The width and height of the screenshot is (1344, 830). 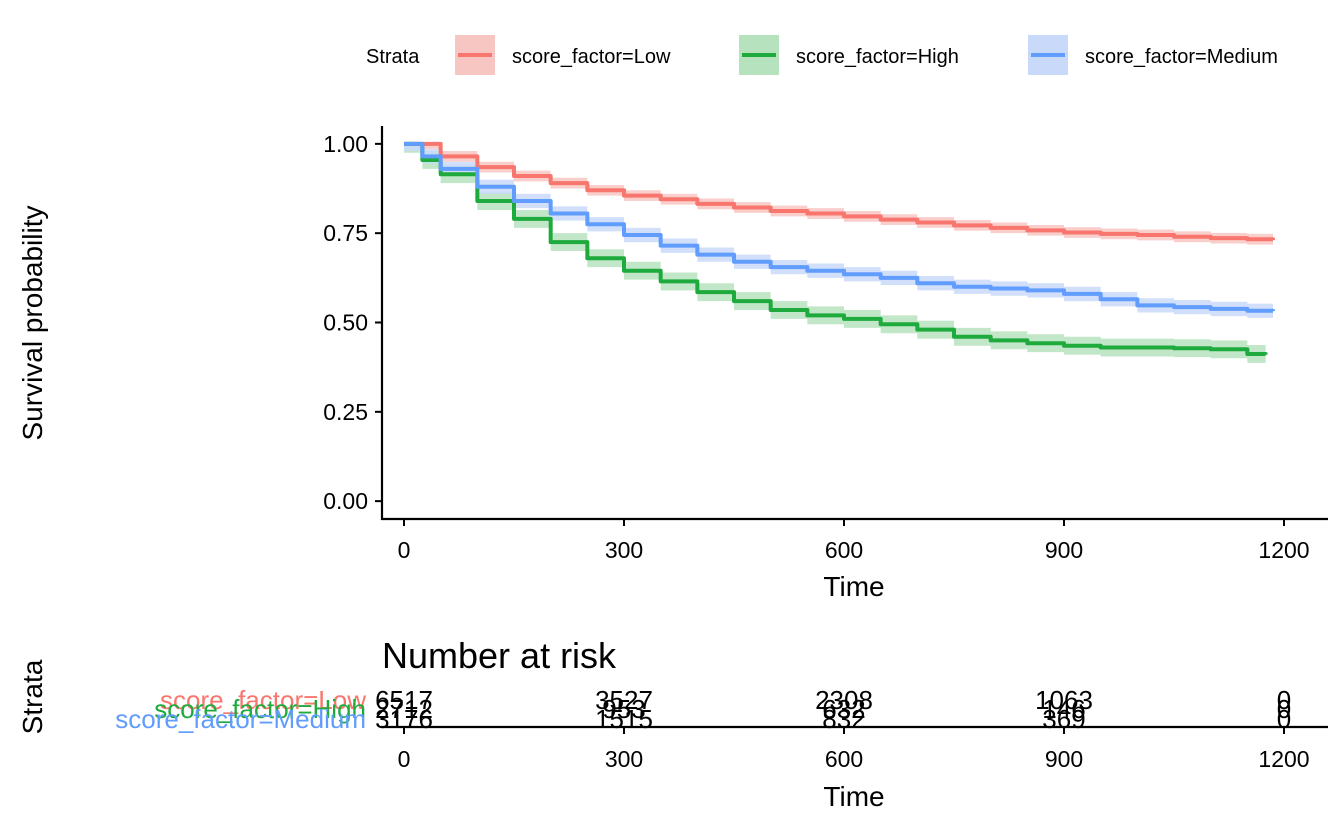 What do you see at coordinates (591, 57) in the screenshot?
I see `legend-entry-label: score_factor=Low` at bounding box center [591, 57].